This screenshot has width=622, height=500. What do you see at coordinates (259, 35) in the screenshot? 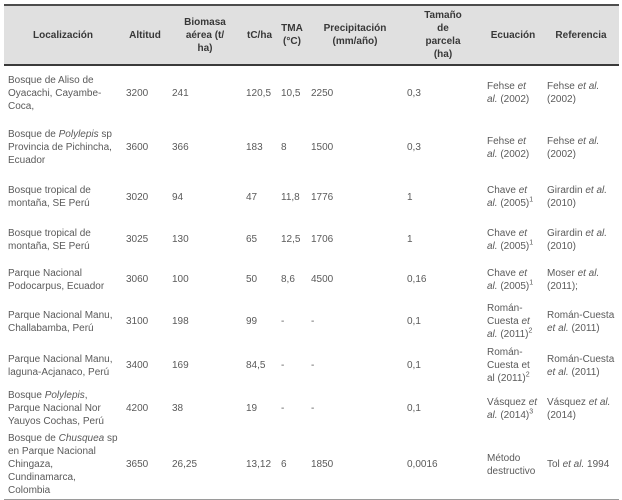
I see `header-tc-ha: tC/ha` at bounding box center [259, 35].